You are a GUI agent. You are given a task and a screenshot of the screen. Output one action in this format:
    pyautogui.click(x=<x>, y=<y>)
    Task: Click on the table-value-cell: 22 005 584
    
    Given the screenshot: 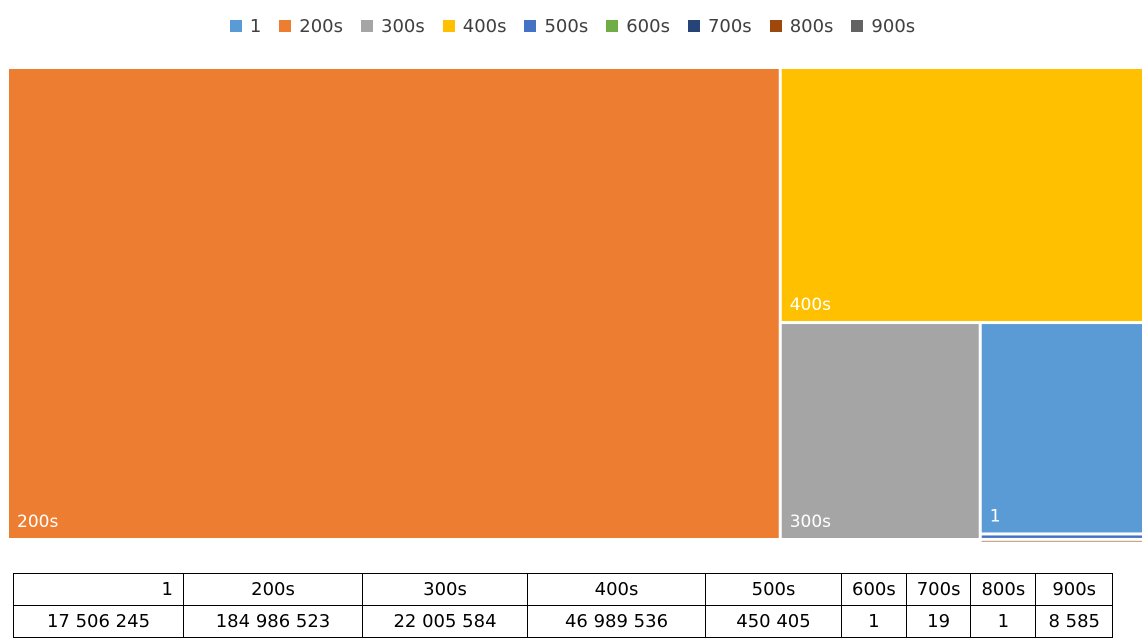 What is the action you would take?
    pyautogui.click(x=445, y=621)
    